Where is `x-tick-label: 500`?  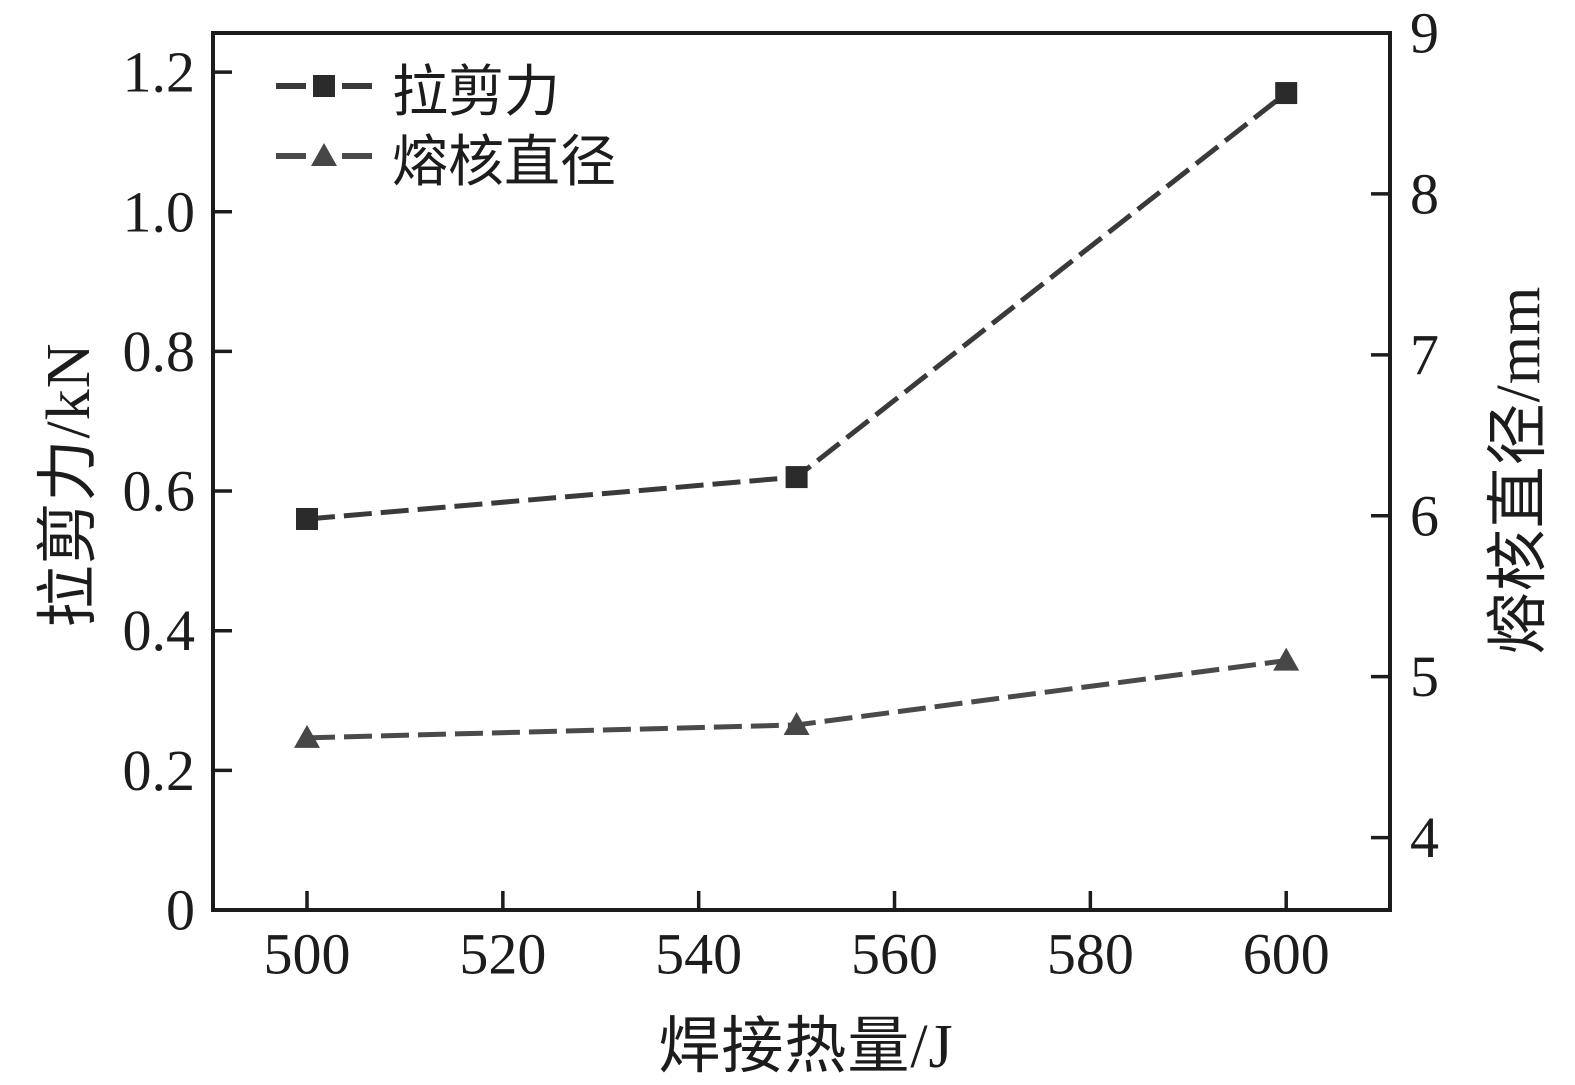 x-tick-label: 500 is located at coordinates (307, 954).